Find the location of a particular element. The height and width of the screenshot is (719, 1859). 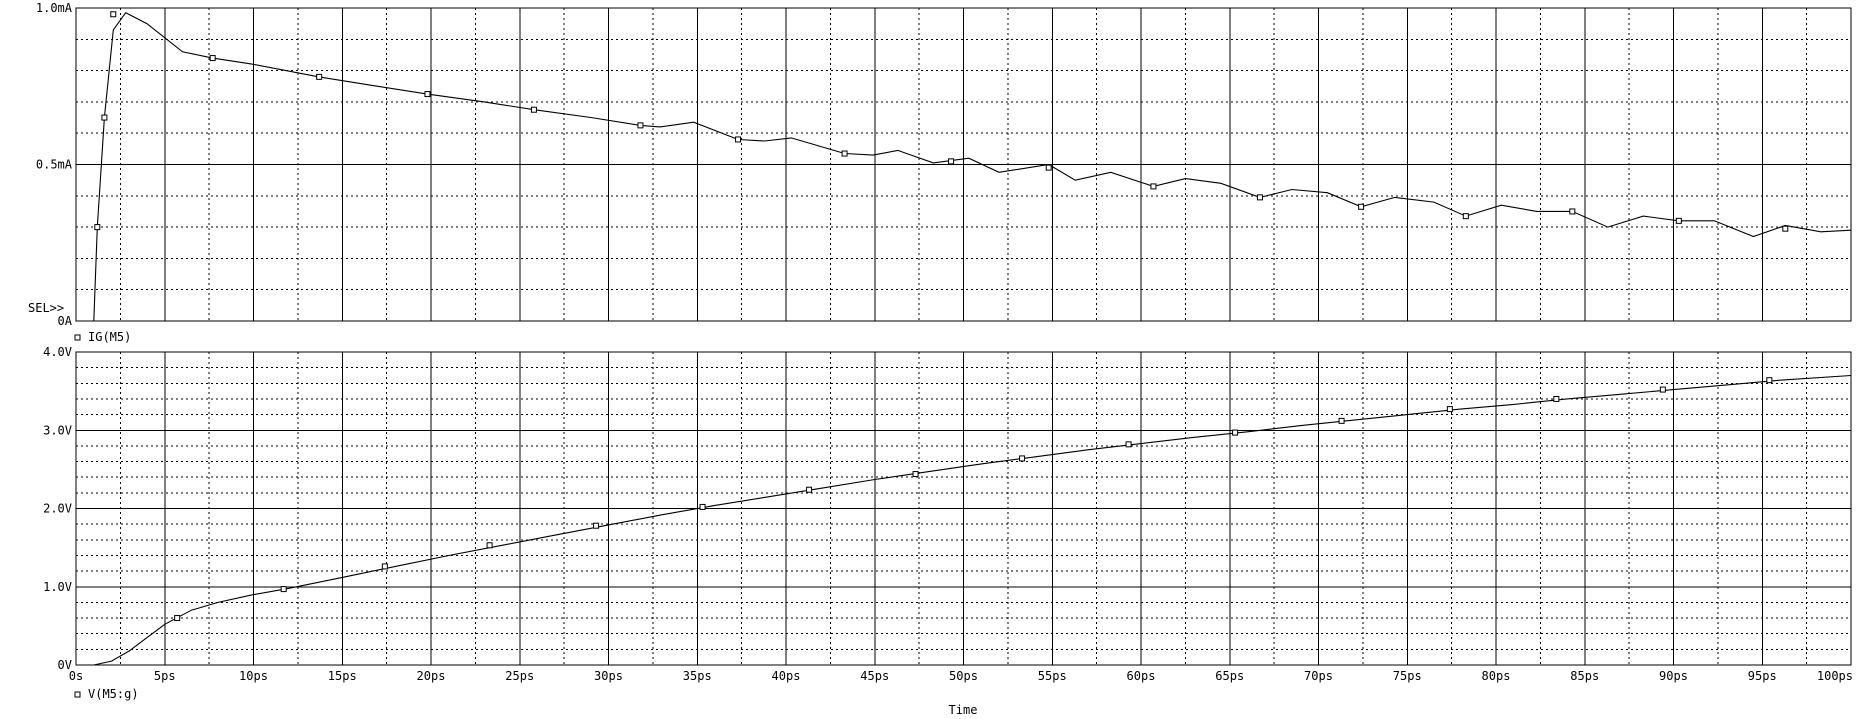

x-tick-label: 80ps is located at coordinates (1496, 676).